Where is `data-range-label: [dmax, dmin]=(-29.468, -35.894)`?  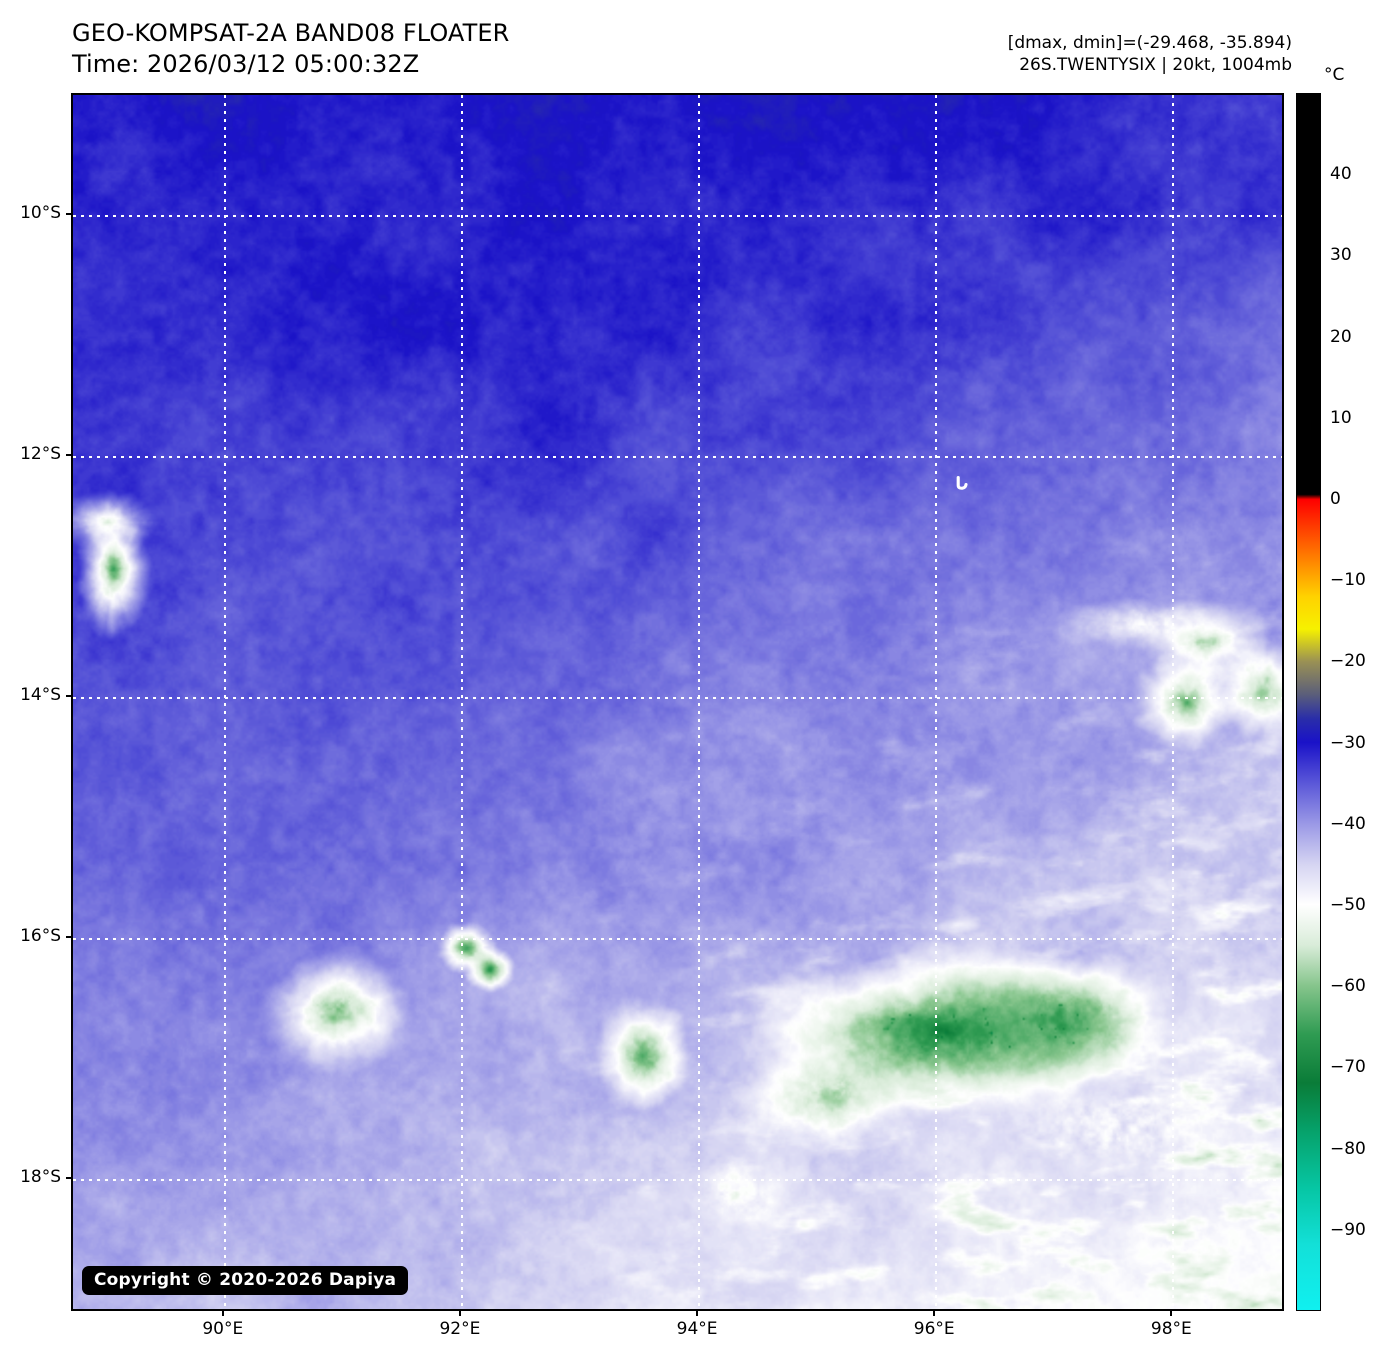
data-range-label: [dmax, dmin]=(-29.468, -35.894) is located at coordinates (1149, 43).